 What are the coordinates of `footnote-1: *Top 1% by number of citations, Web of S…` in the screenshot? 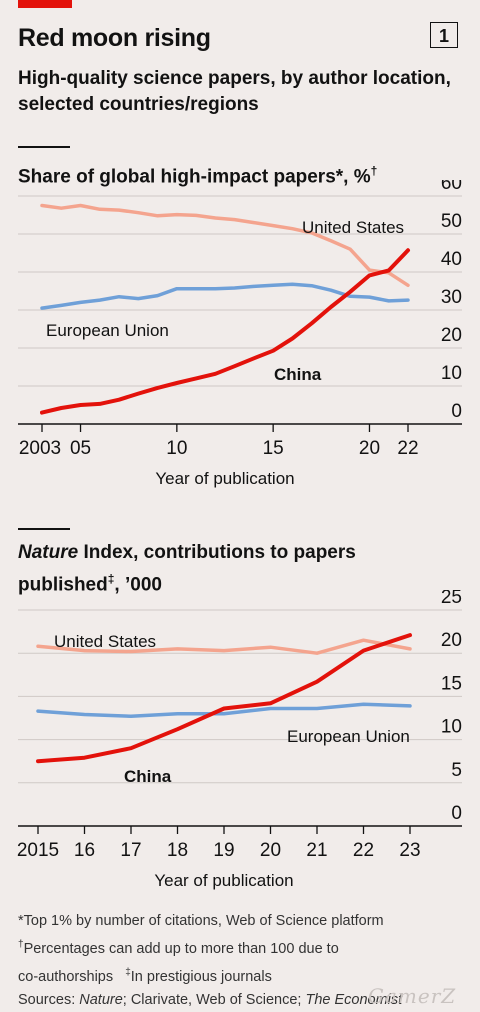 It's located at (201, 921).